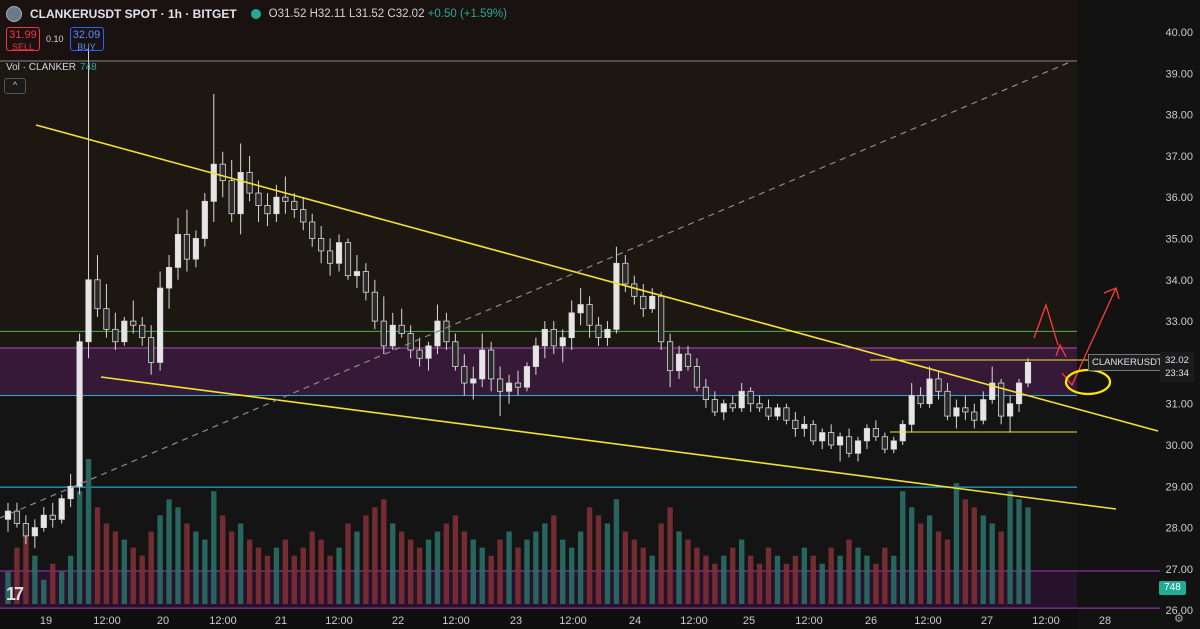 Image resolution: width=1200 pixels, height=629 pixels. What do you see at coordinates (1179, 529) in the screenshot?
I see `price-tick-label: 28.00` at bounding box center [1179, 529].